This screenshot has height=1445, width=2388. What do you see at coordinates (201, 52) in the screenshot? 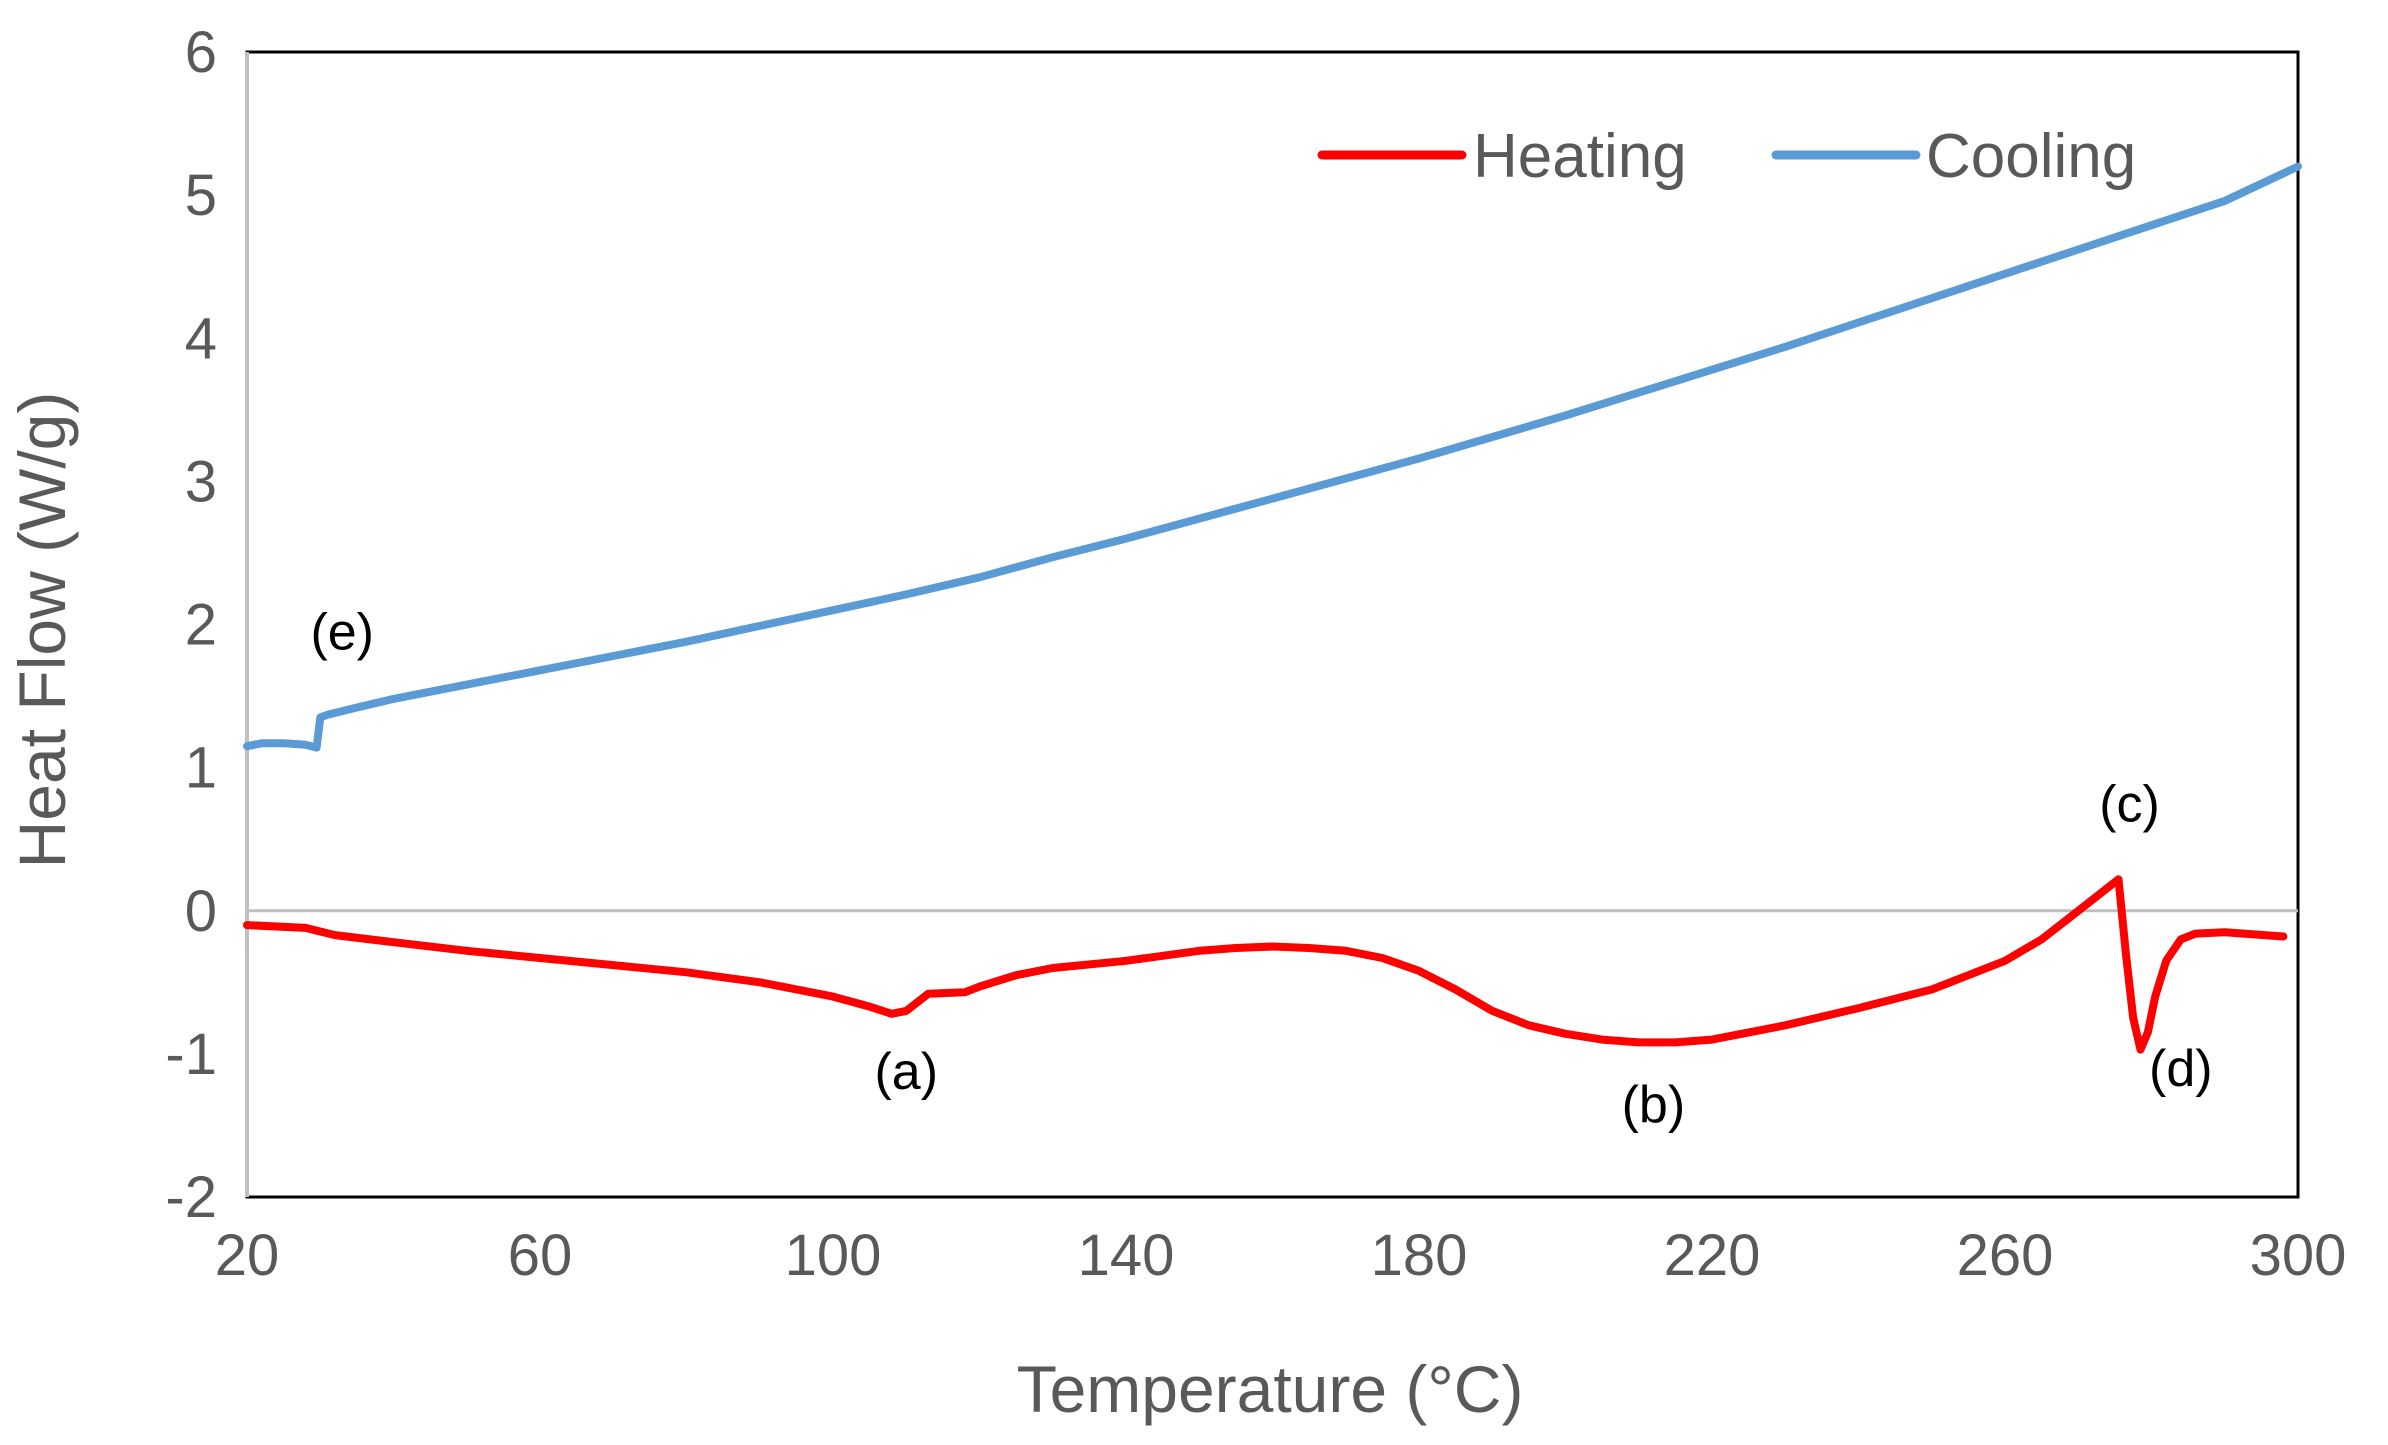
I see `y-tick-label: 6` at bounding box center [201, 52].